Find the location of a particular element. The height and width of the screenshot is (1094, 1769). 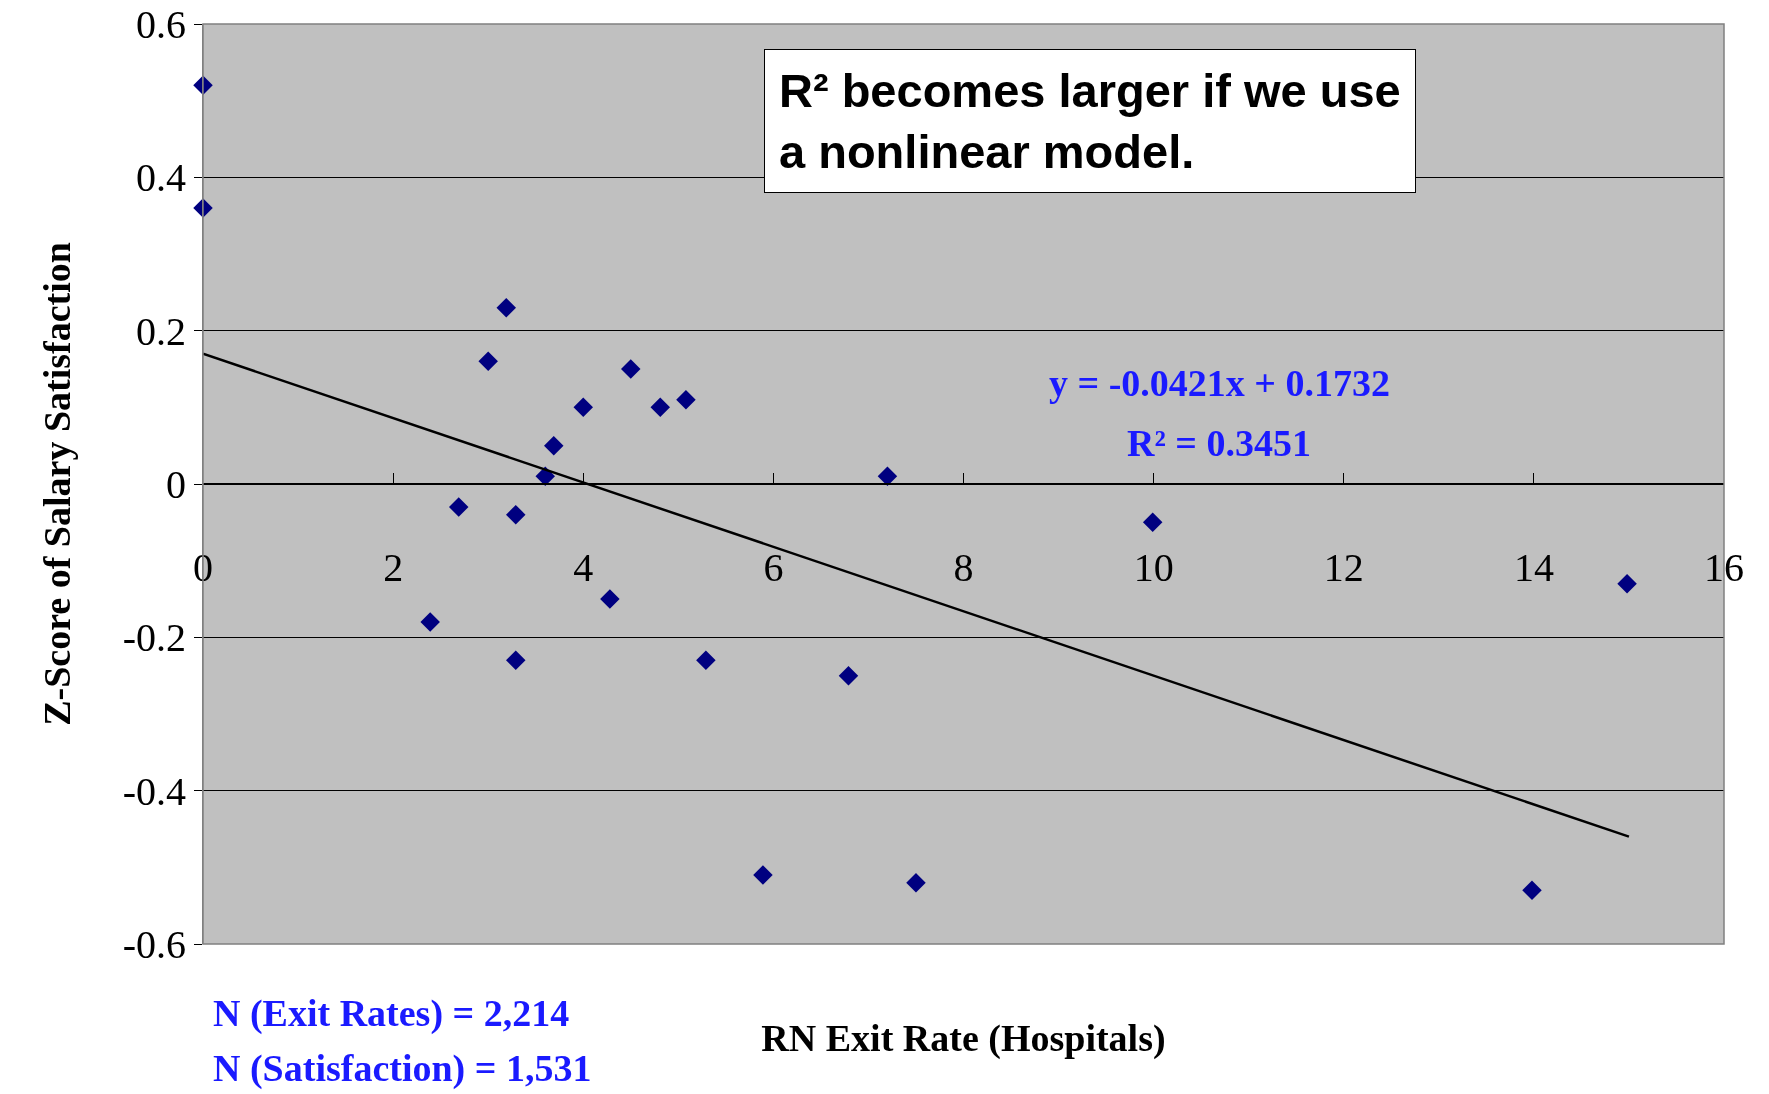

y-tick-label: 0 is located at coordinates (176, 484).